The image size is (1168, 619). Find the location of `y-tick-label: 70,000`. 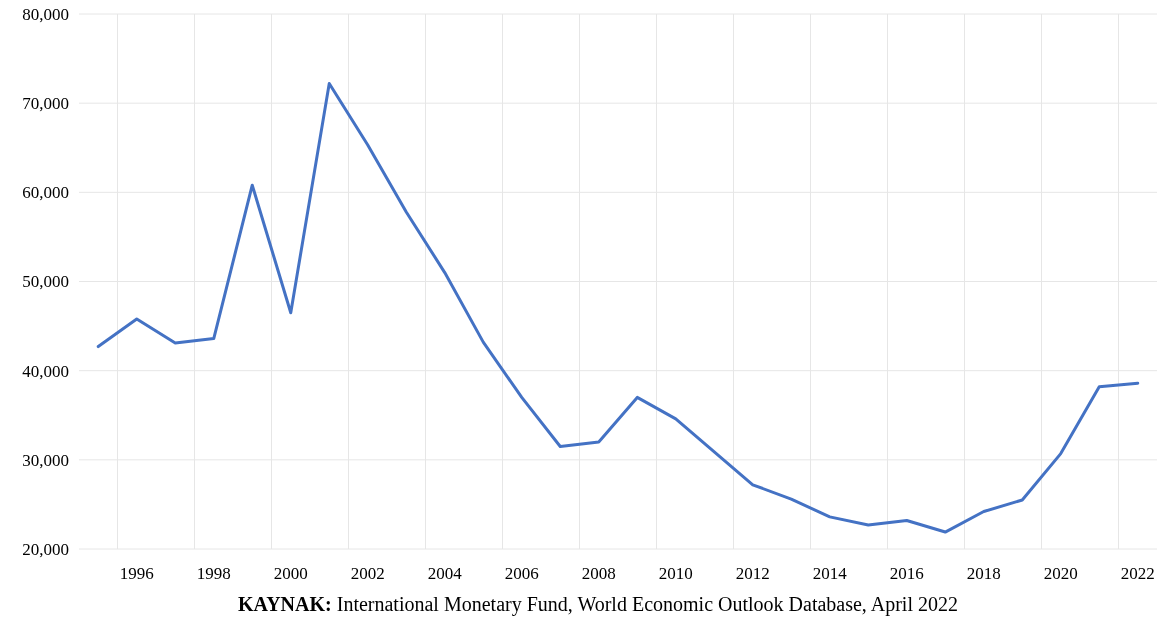

y-tick-label: 70,000 is located at coordinates (45, 104).